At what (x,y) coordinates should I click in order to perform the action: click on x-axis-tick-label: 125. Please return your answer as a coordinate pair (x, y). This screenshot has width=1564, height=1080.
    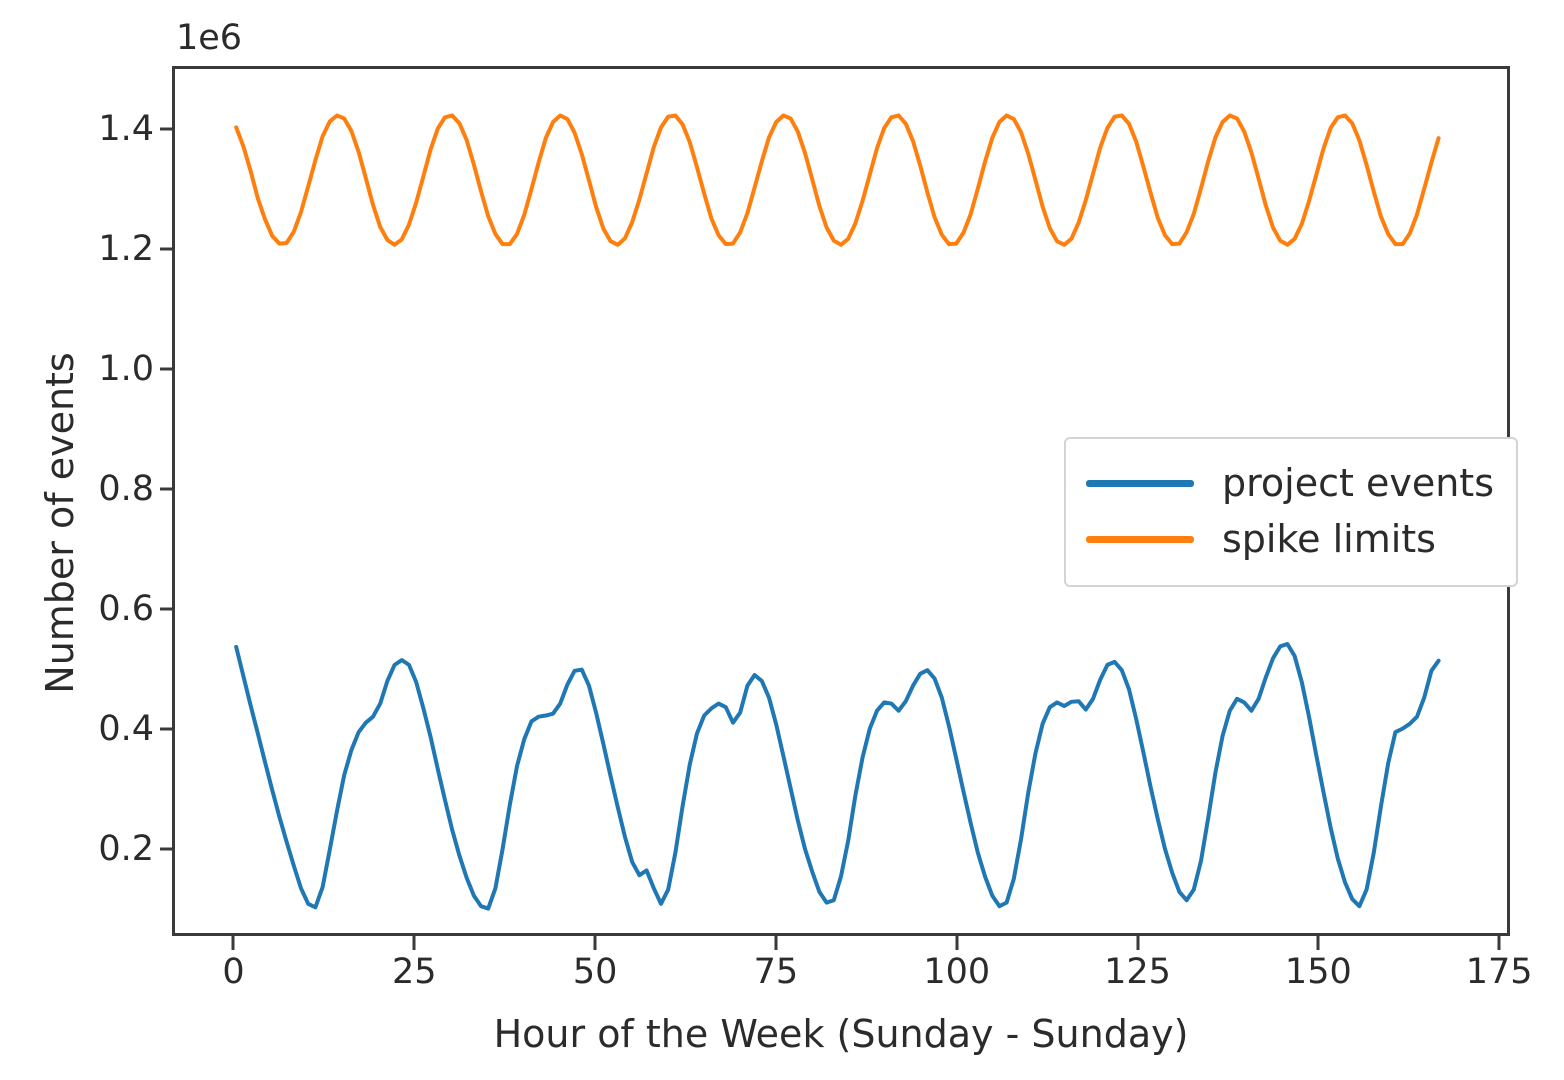
    Looking at the image, I should click on (1137, 972).